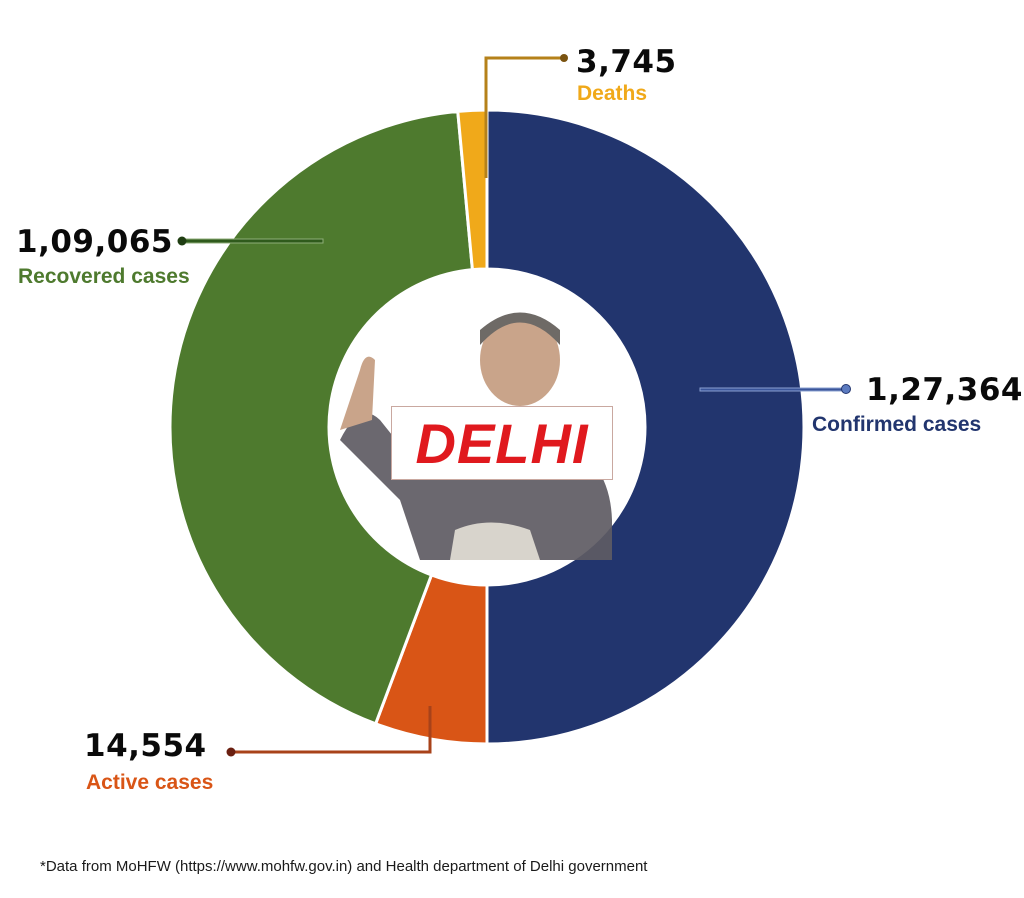 The width and height of the screenshot is (1024, 898). What do you see at coordinates (944, 390) in the screenshot?
I see `confirmed-value: 1,27,364` at bounding box center [944, 390].